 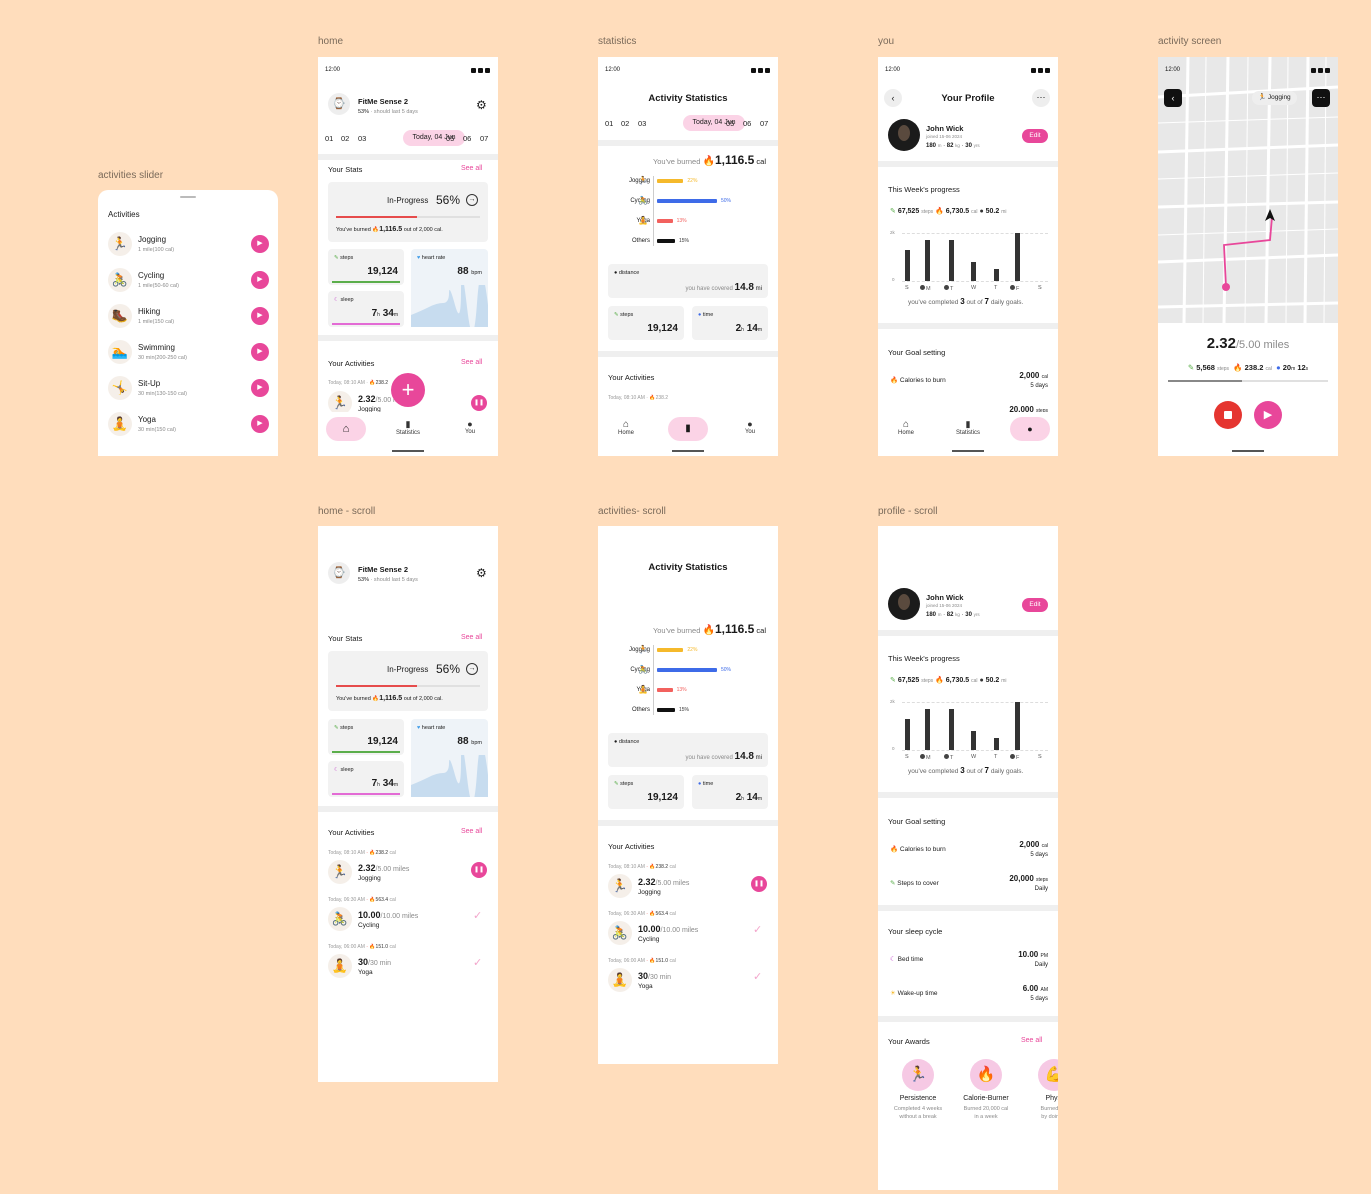 What do you see at coordinates (986, 1075) in the screenshot?
I see `award-badge-icon: 🔥` at bounding box center [986, 1075].